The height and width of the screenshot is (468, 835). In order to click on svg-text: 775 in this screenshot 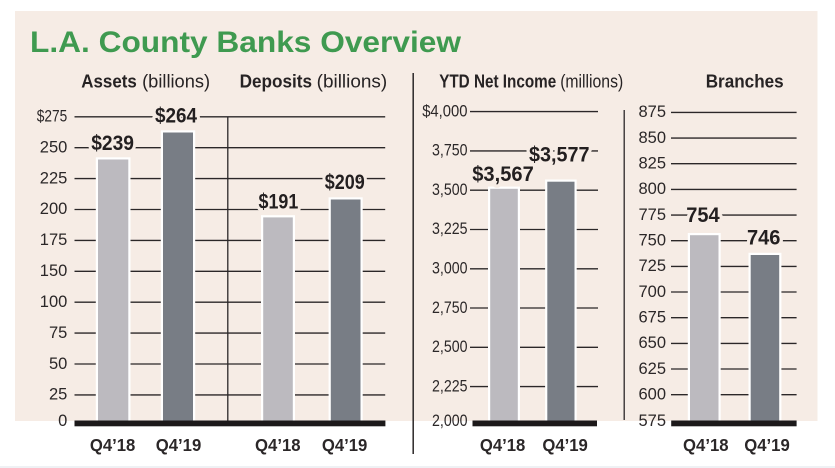, I will do `click(652, 215)`.